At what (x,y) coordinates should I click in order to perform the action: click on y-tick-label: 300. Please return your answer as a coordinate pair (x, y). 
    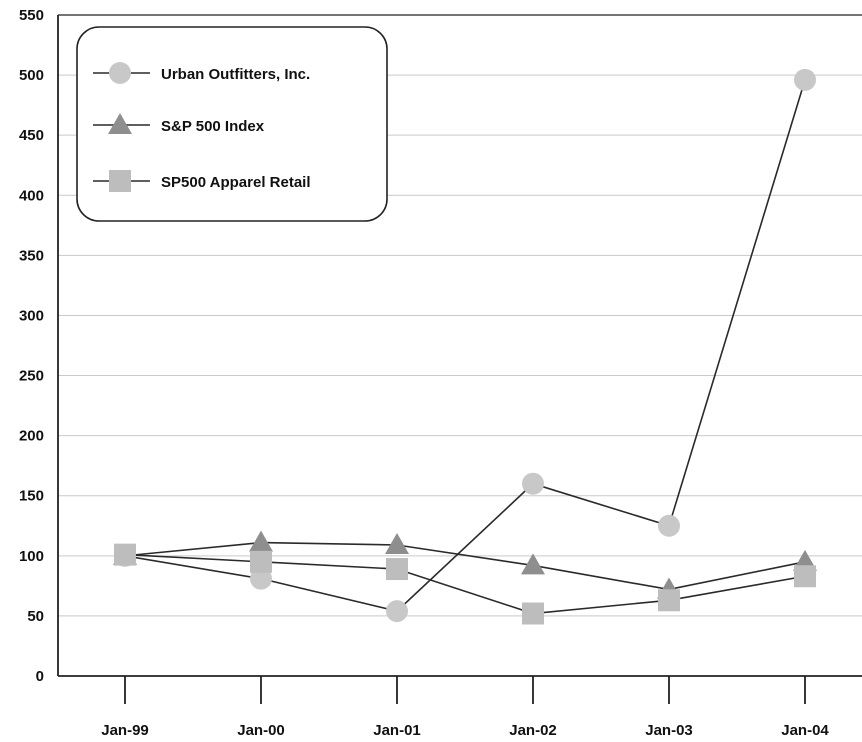
    Looking at the image, I should click on (31, 315).